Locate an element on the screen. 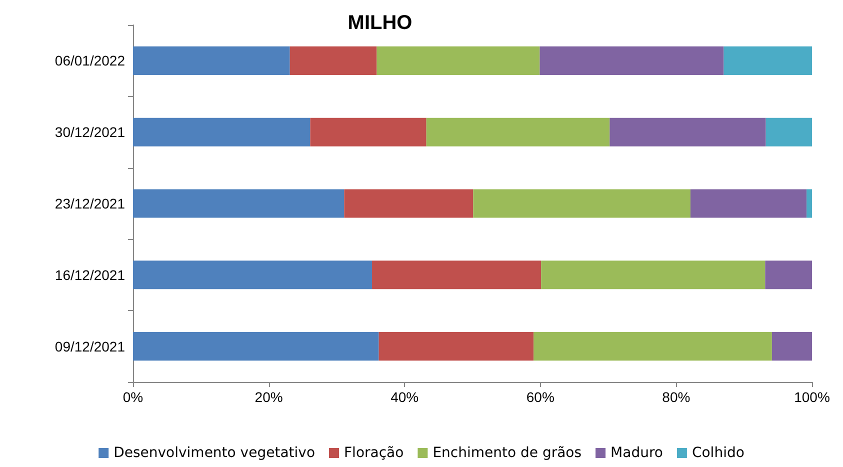  x-tick-label: 20% is located at coordinates (268, 397).